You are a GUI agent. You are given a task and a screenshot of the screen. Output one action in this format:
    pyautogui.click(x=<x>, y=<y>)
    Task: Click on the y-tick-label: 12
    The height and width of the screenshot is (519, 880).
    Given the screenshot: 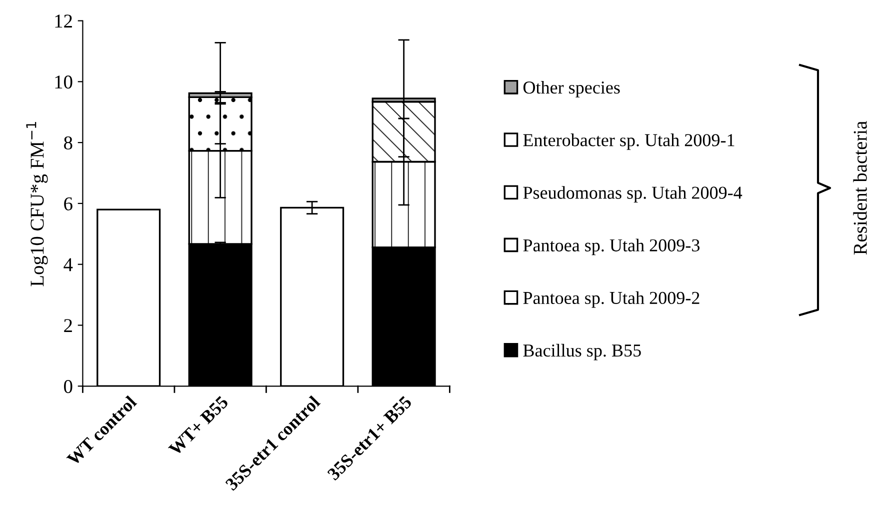 What is the action you would take?
    pyautogui.click(x=63, y=21)
    